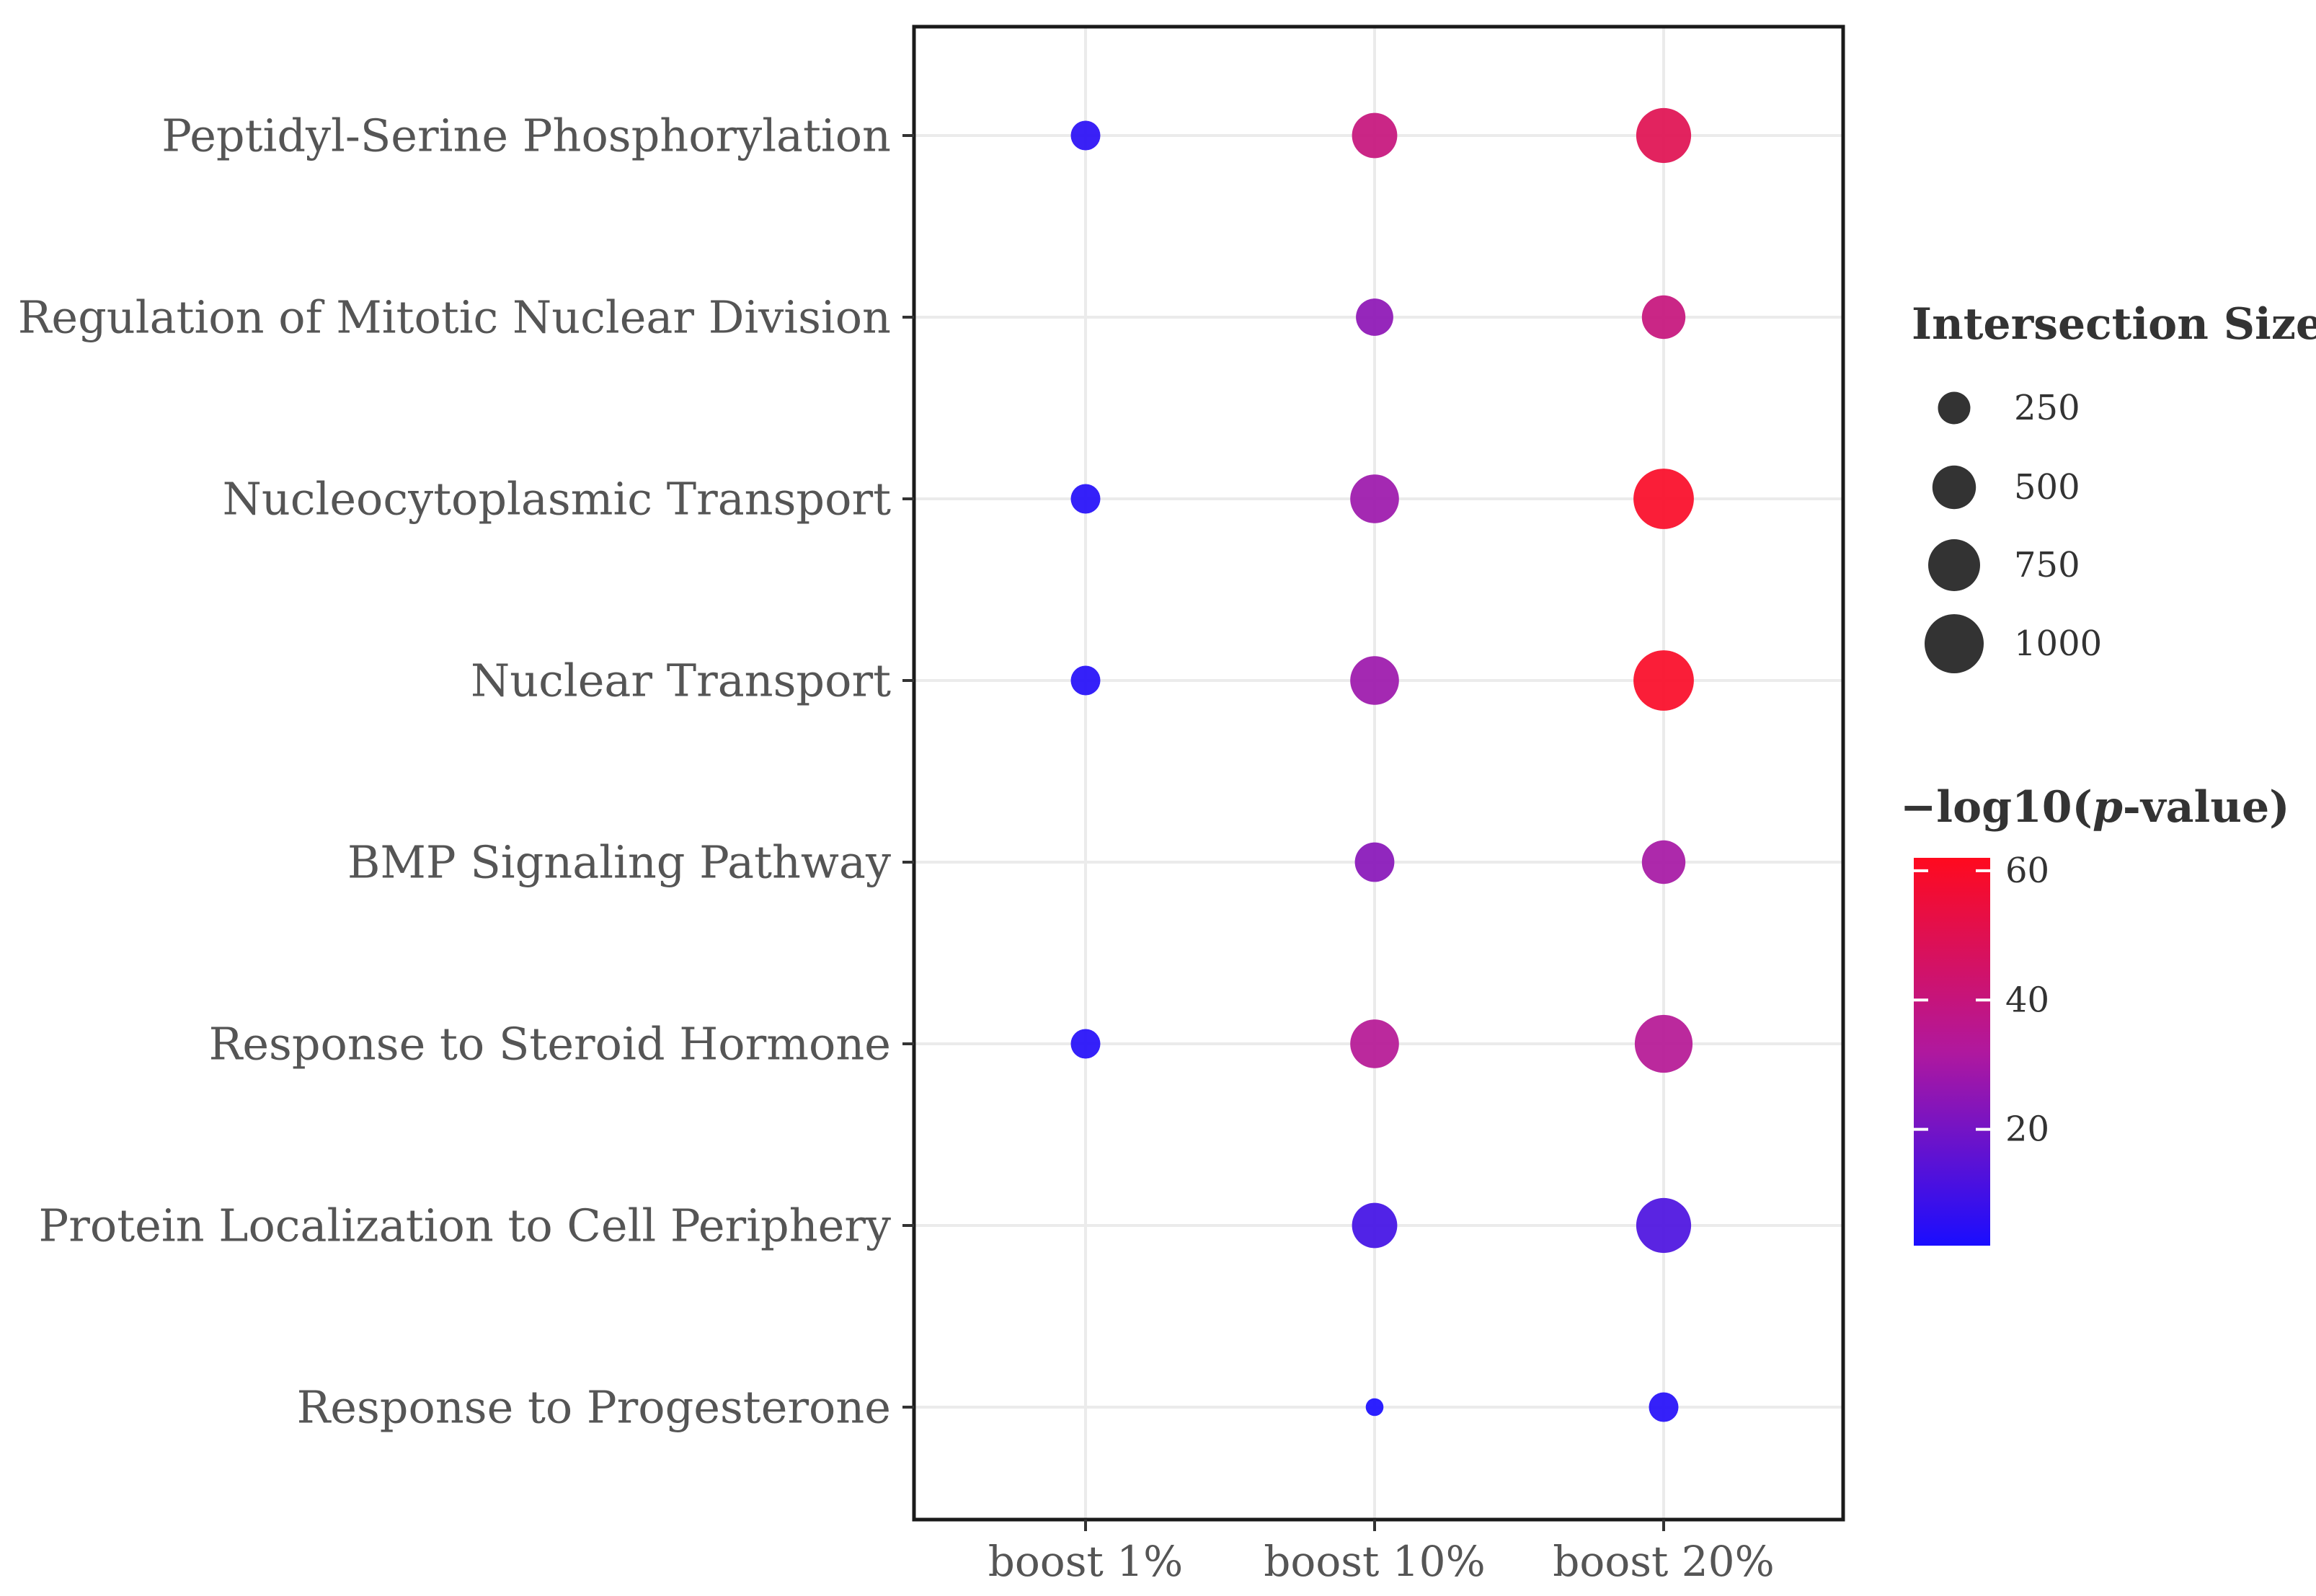 Image resolution: width=2316 pixels, height=1596 pixels. I want to click on size-legend-label: 1000, so click(2058, 644).